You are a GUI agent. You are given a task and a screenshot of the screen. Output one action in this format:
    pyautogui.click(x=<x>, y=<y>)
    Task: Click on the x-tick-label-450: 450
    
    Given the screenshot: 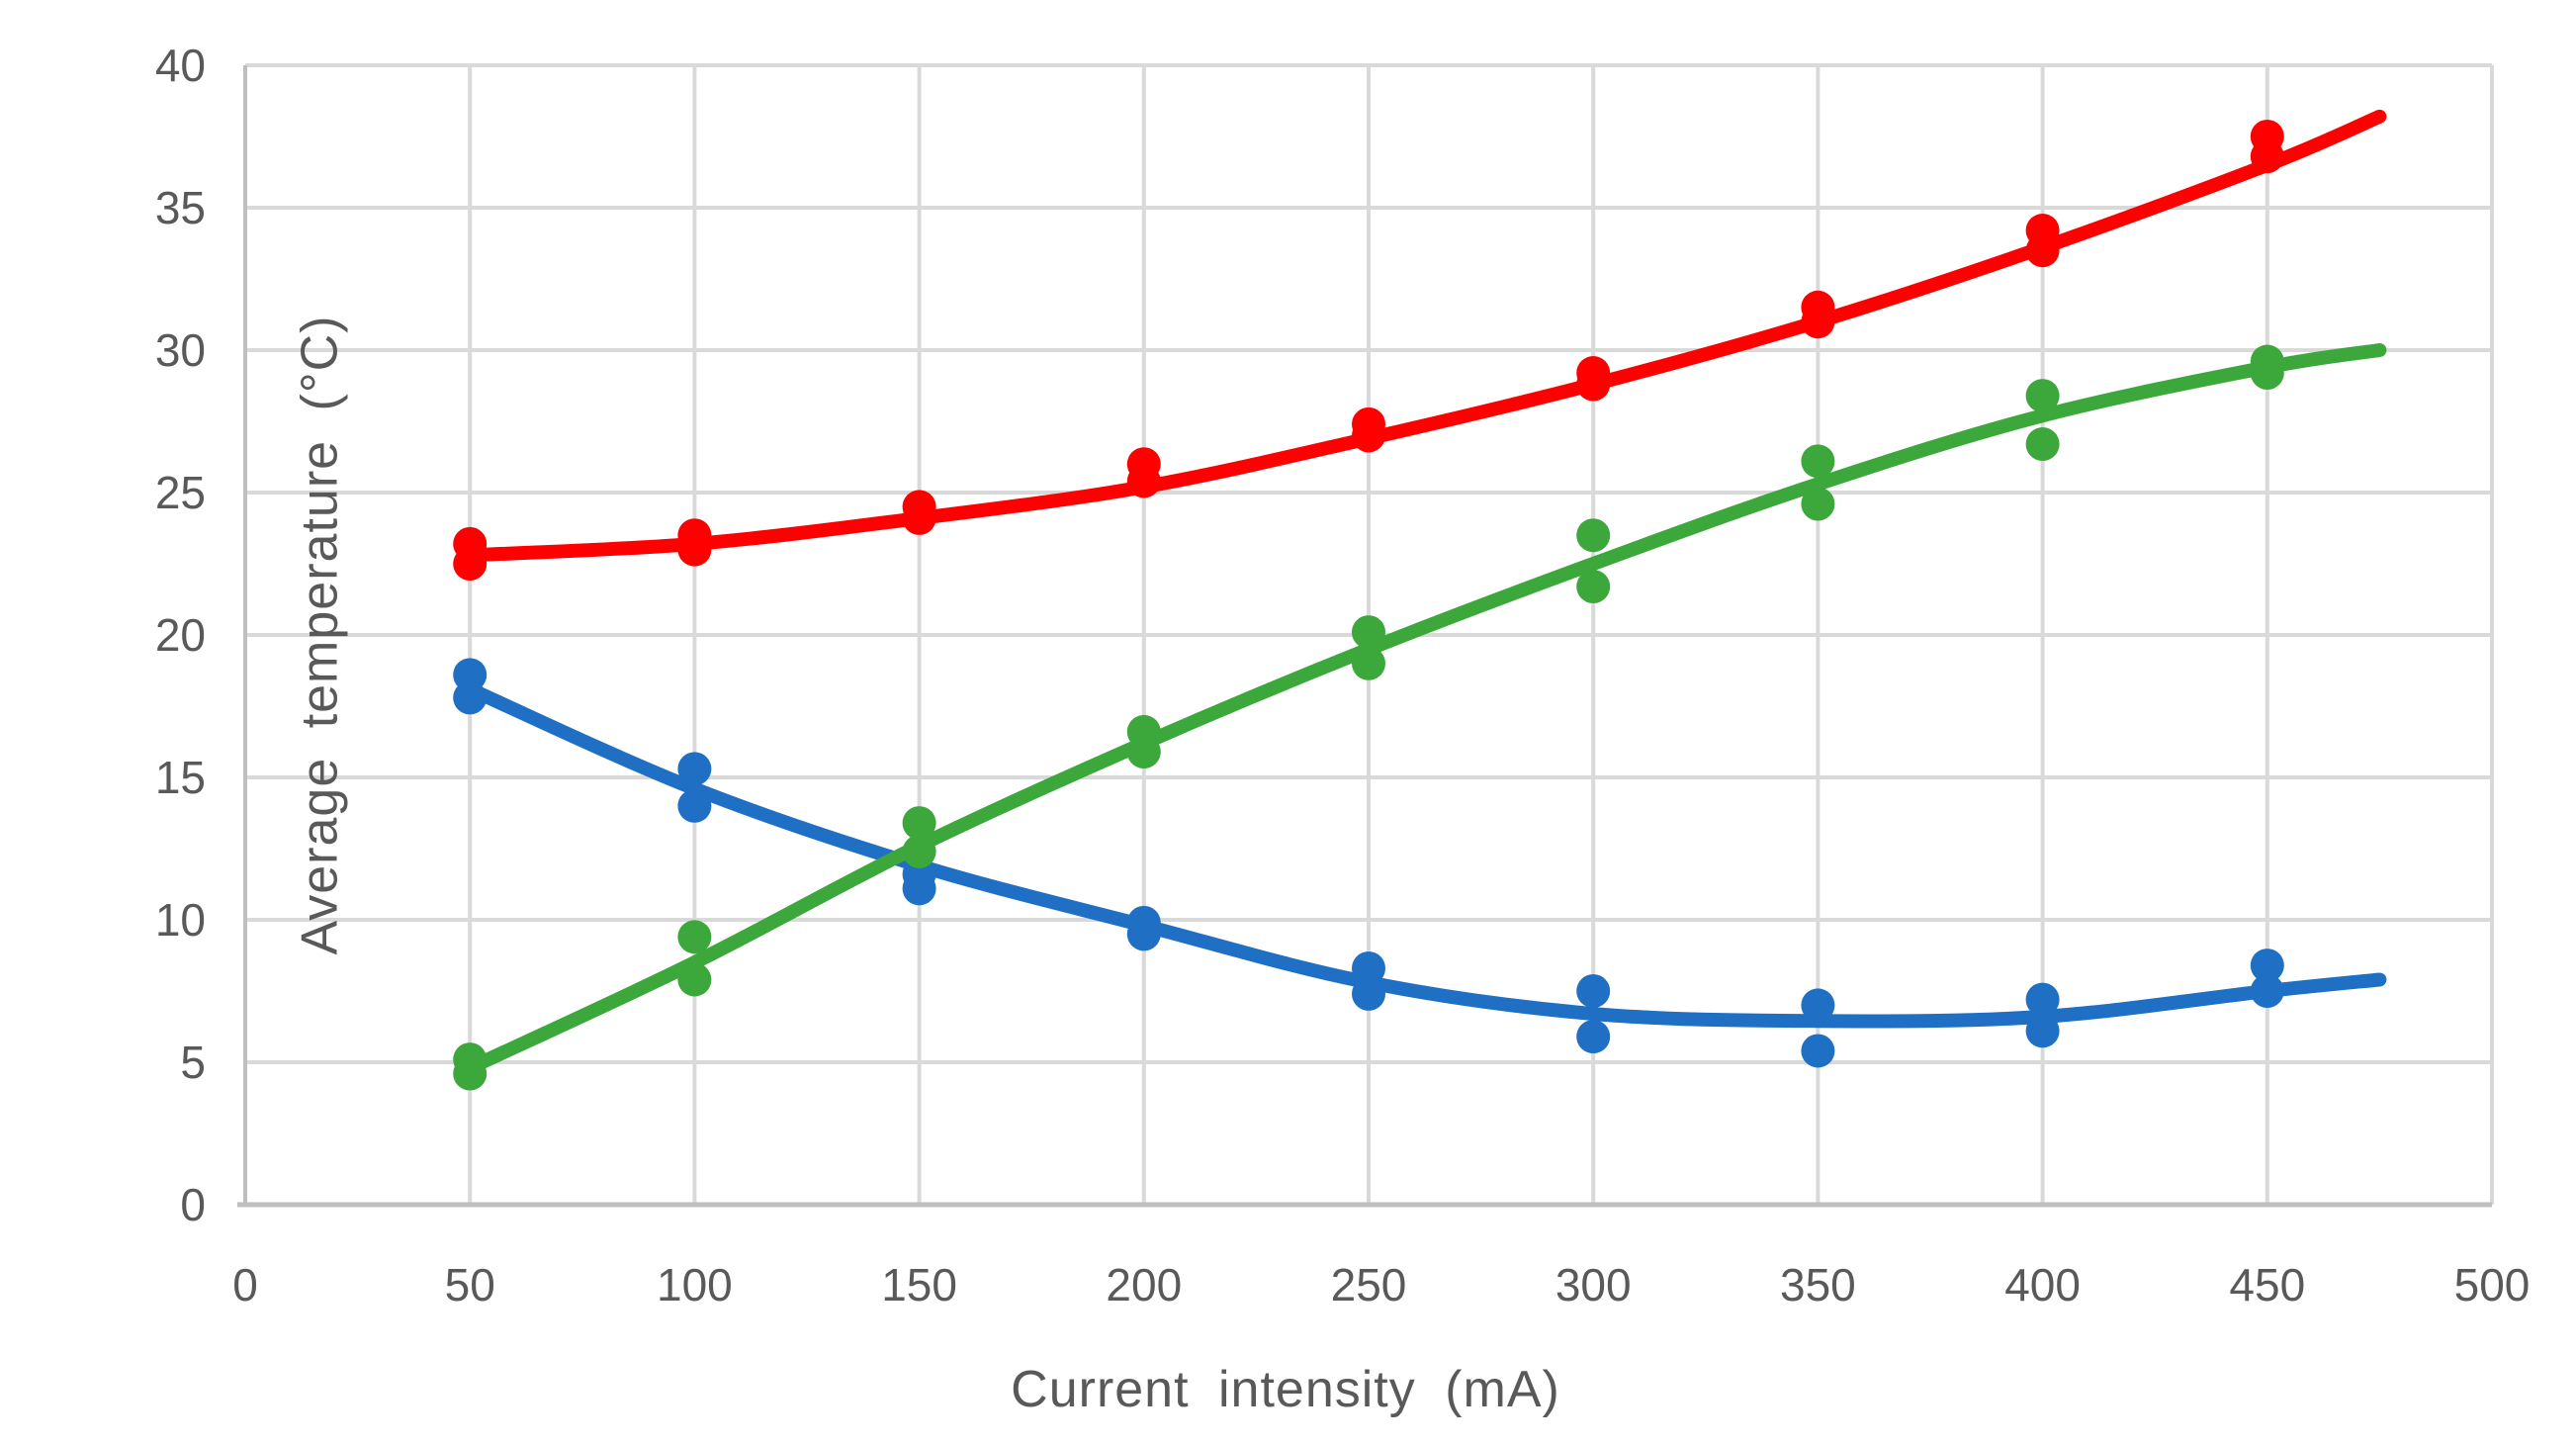 What is the action you would take?
    pyautogui.click(x=2267, y=1284)
    